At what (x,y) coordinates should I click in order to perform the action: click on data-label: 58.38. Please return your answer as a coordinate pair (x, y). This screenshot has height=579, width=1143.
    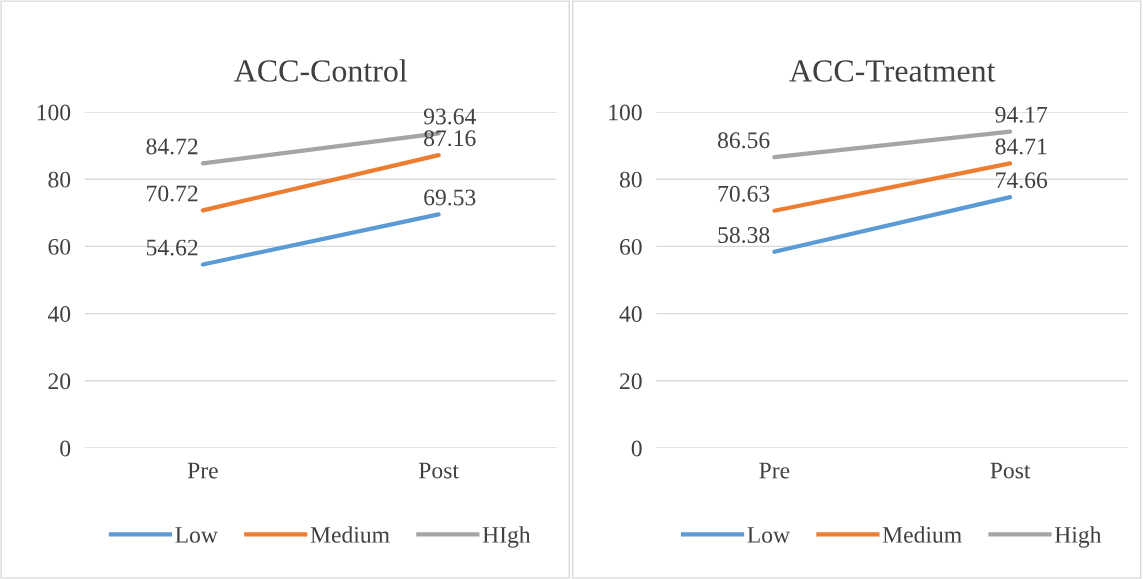
    Looking at the image, I should click on (744, 234).